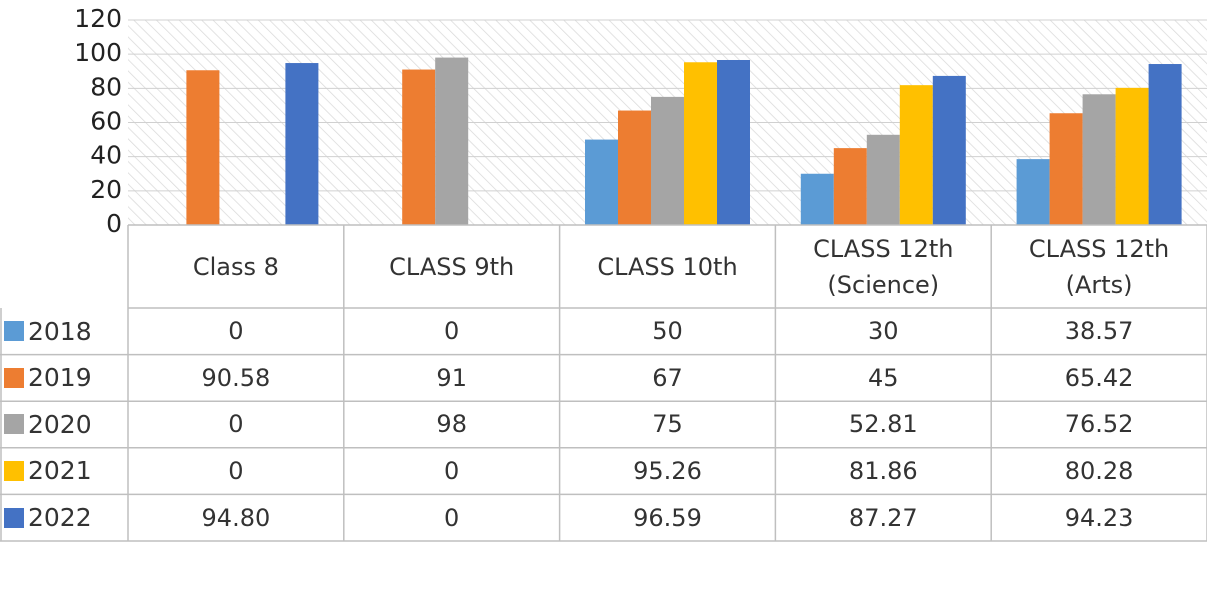  What do you see at coordinates (60, 331) in the screenshot?
I see `legend-label: 2018` at bounding box center [60, 331].